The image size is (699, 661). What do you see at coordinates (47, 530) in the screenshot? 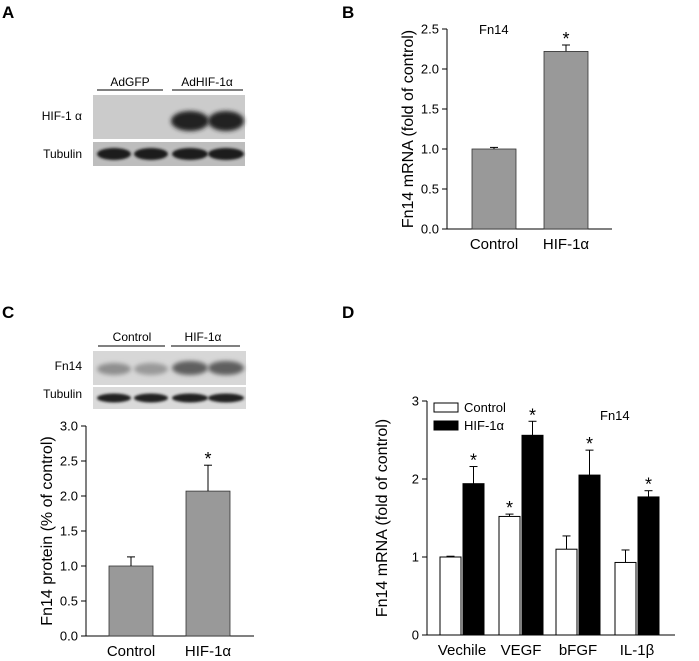
I see `chart-c-y-axis-label: Fn14 protein (% of control)` at bounding box center [47, 530].